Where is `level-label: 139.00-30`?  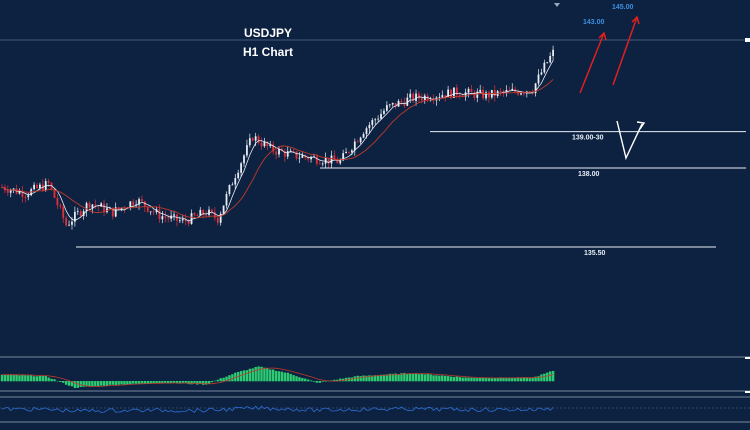
level-label: 139.00-30 is located at coordinates (588, 138).